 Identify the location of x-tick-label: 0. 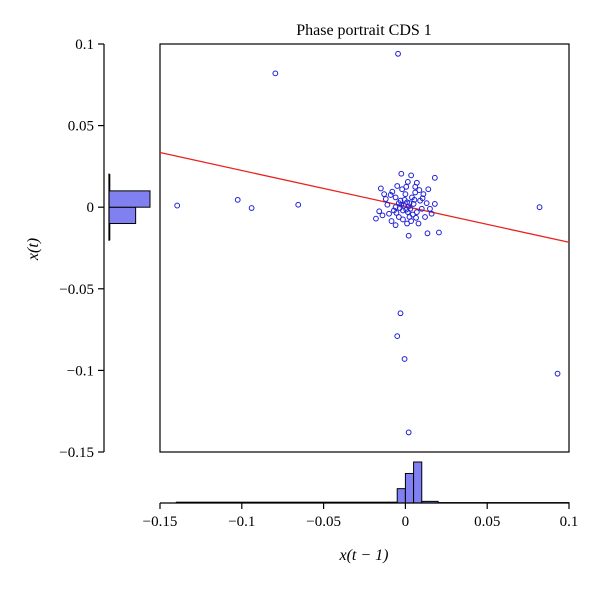
(406, 522).